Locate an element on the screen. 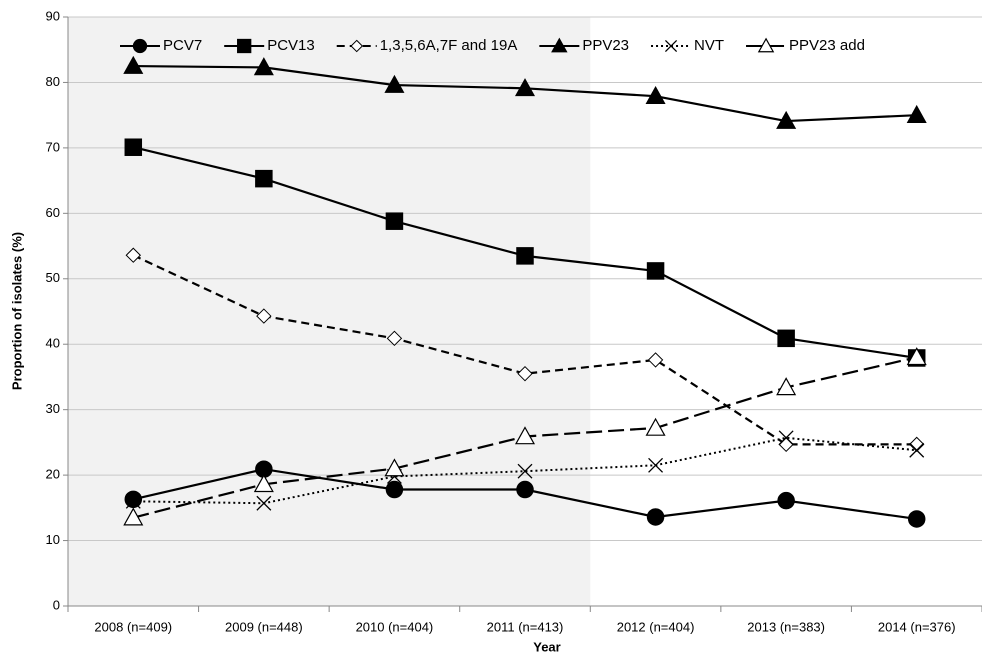 The width and height of the screenshot is (982, 658). y-tick-label: 20 is located at coordinates (53, 474).